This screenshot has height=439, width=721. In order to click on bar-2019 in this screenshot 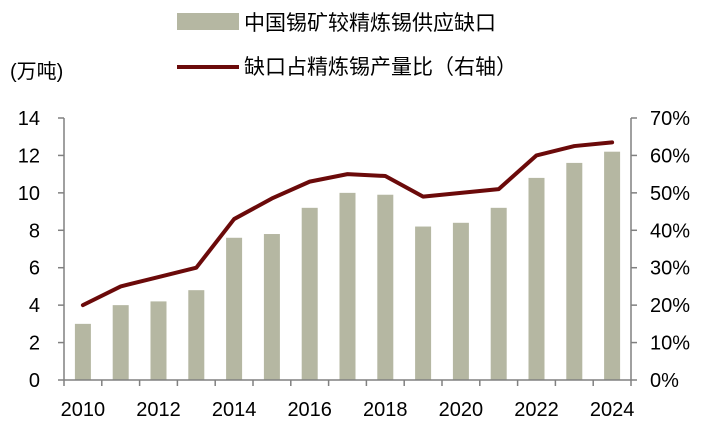, I will do `click(423, 303)`.